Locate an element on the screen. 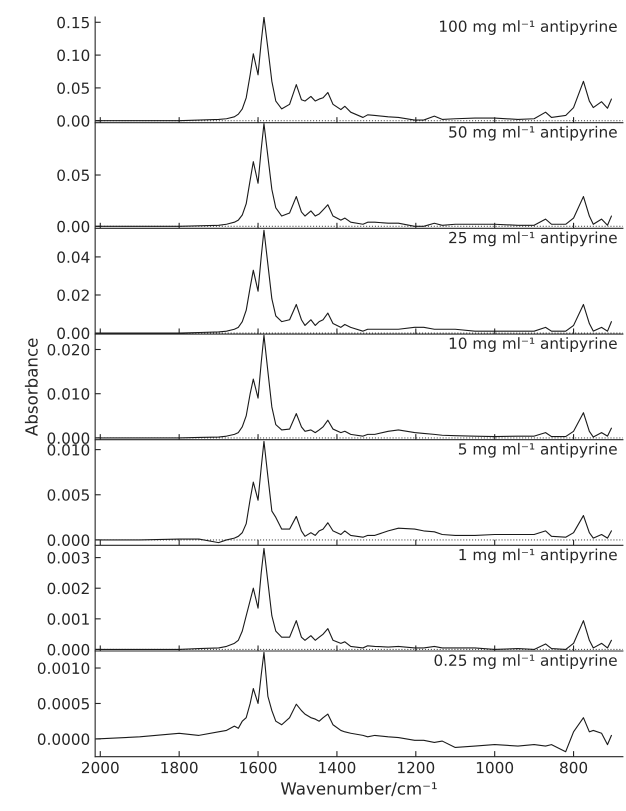  y-tick-label: 0.002 is located at coordinates (68, 588).